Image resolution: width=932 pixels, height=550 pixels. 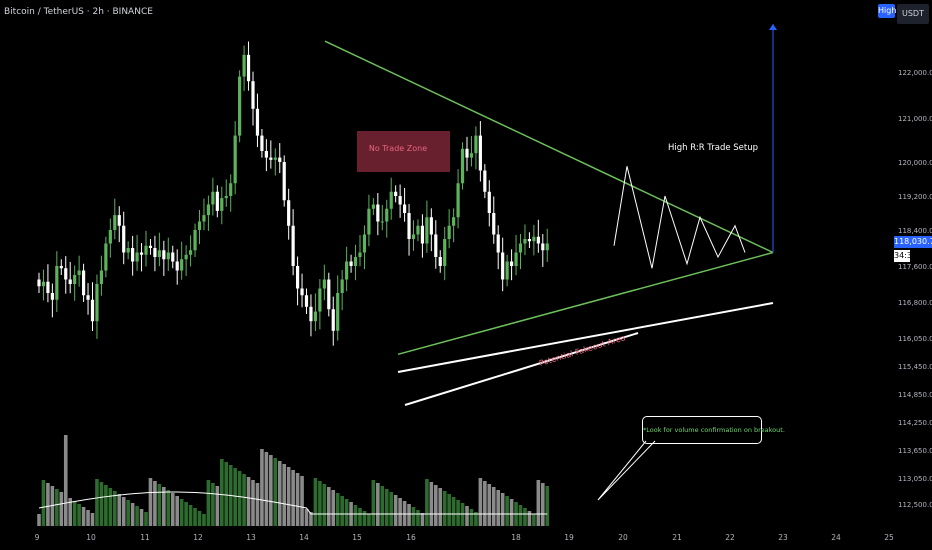 What do you see at coordinates (915, 339) in the screenshot?
I see `price-tick-label: 116,050.00` at bounding box center [915, 339].